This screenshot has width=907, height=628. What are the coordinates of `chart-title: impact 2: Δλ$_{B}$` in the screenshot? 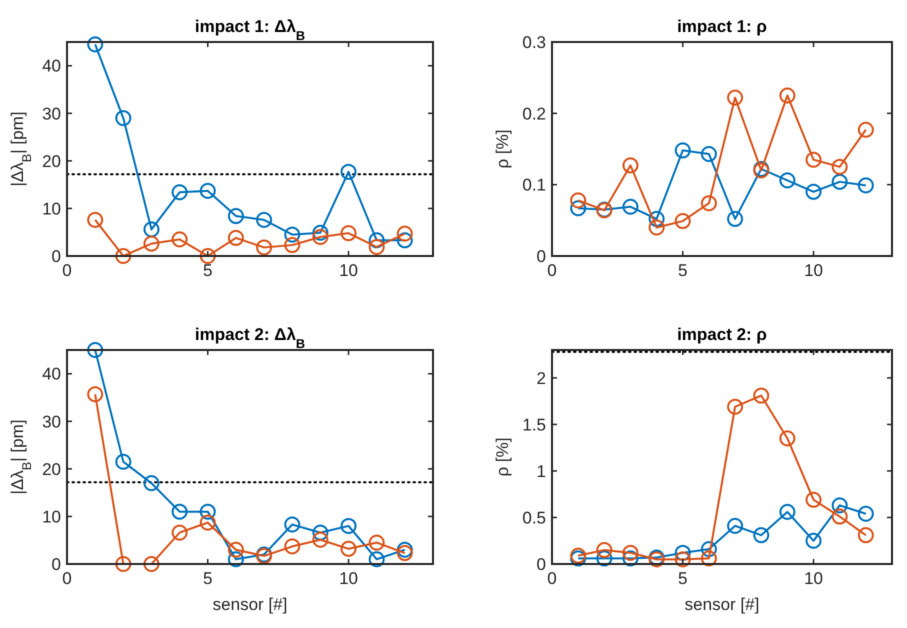 It's located at (250, 337).